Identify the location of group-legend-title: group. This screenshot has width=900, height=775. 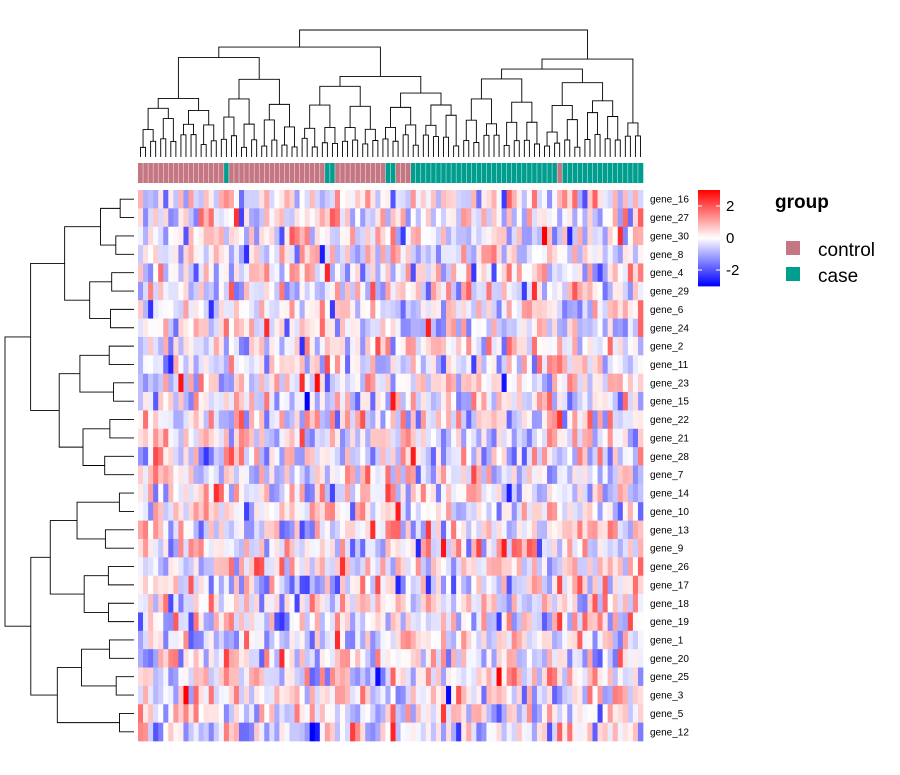
(802, 202).